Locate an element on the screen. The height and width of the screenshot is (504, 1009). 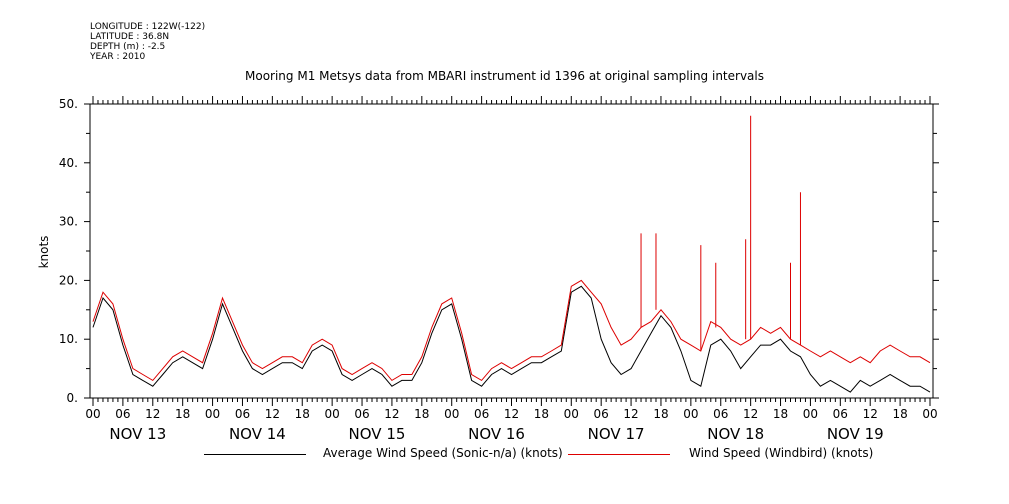
y-axis-label: knots is located at coordinates (44, 252).